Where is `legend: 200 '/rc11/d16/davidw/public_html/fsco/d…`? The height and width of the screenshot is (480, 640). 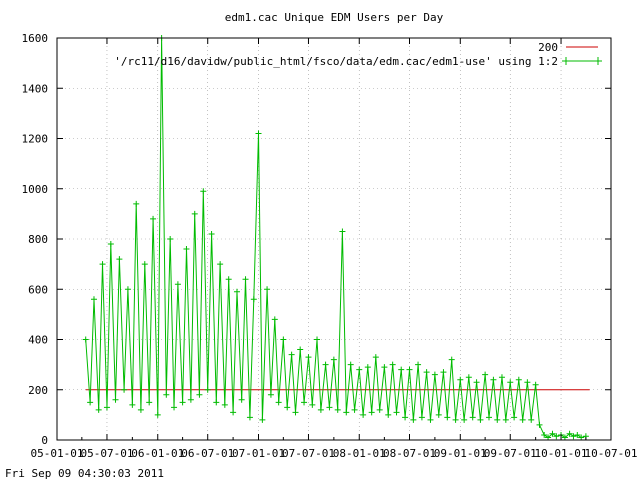
legend: 200 '/rc11/d16/davidw/public_html/fsco/d… is located at coordinates (358, 54).